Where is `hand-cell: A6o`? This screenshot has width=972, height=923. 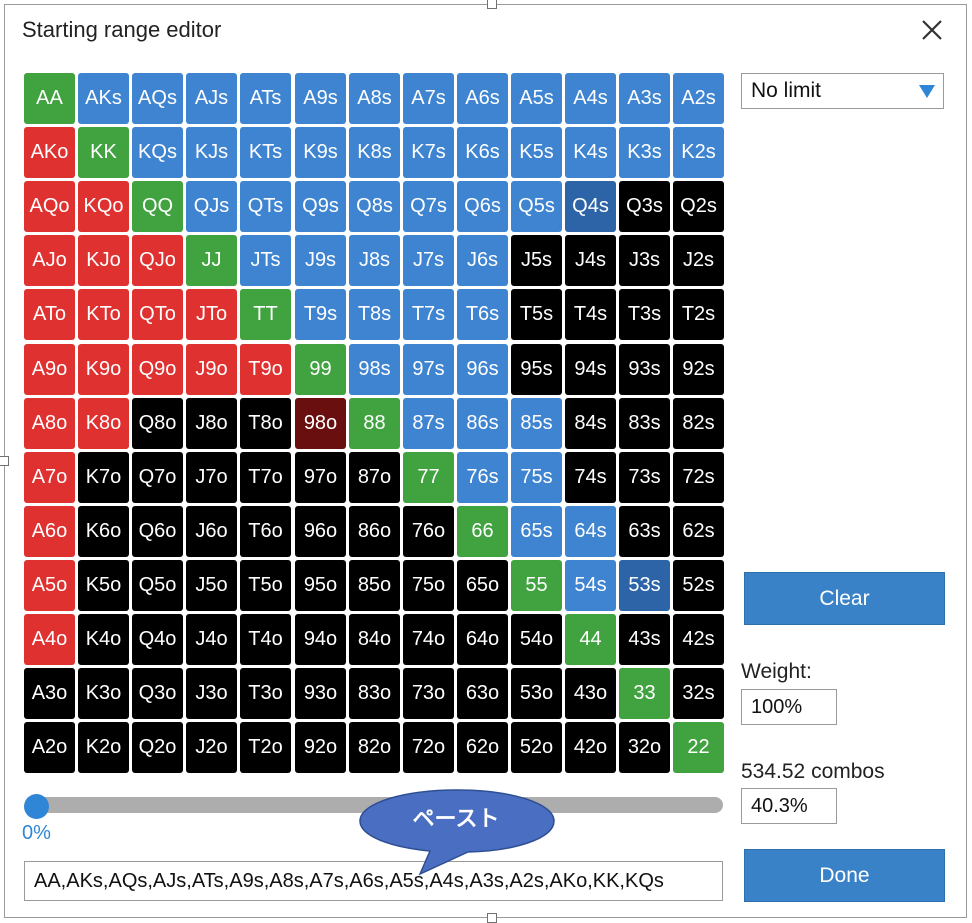
hand-cell: A6o is located at coordinates (49, 531).